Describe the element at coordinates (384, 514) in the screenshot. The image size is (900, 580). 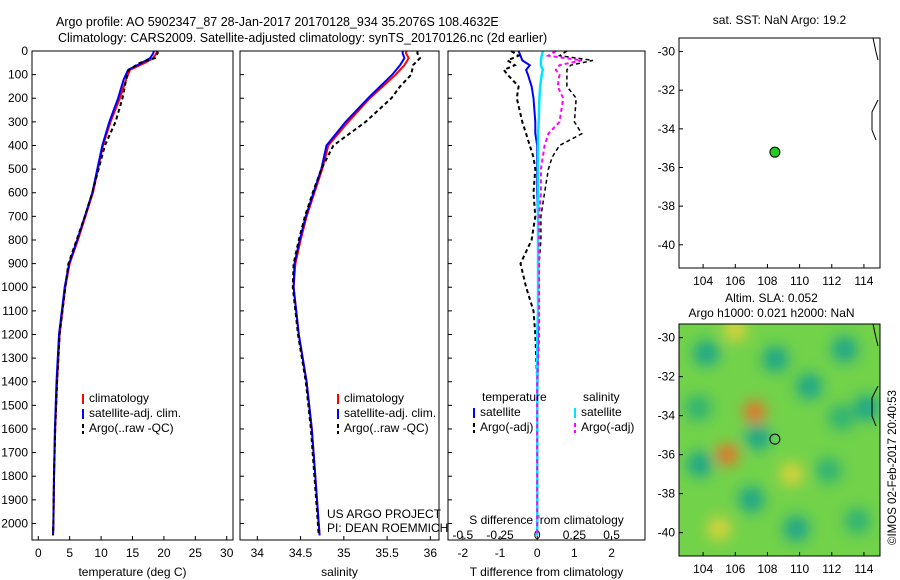
I see `project-annotation: US ARGO PROJECT` at that location.